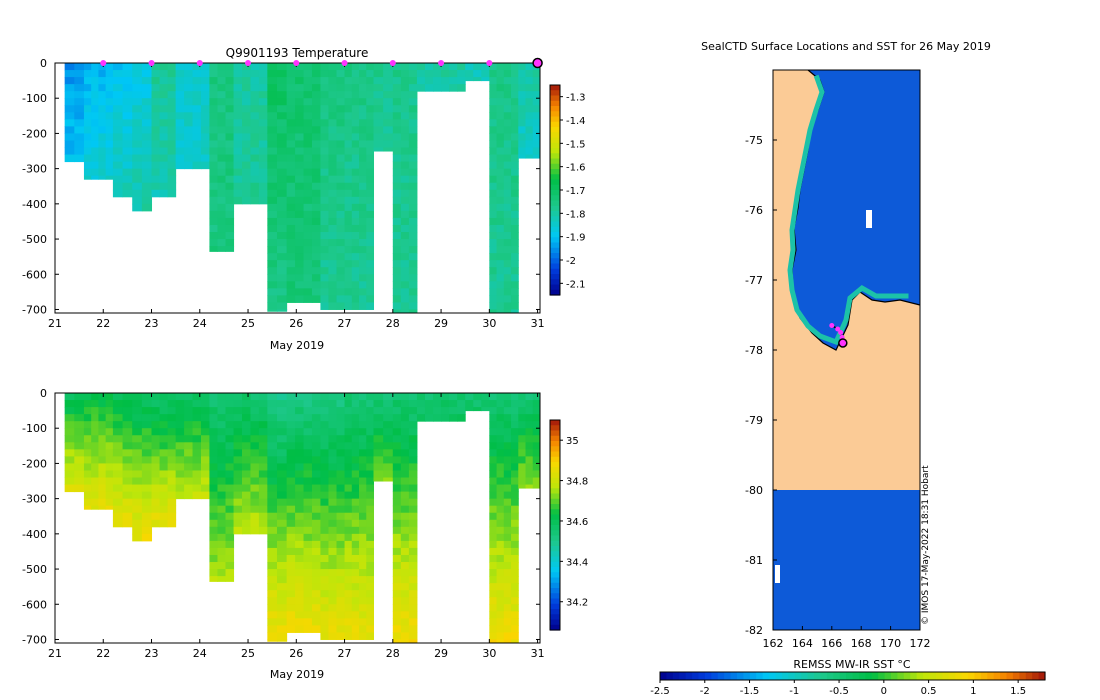 Image resolution: width=1100 pixels, height=700 pixels. I want to click on y-tick-label: -600, so click(34, 274).